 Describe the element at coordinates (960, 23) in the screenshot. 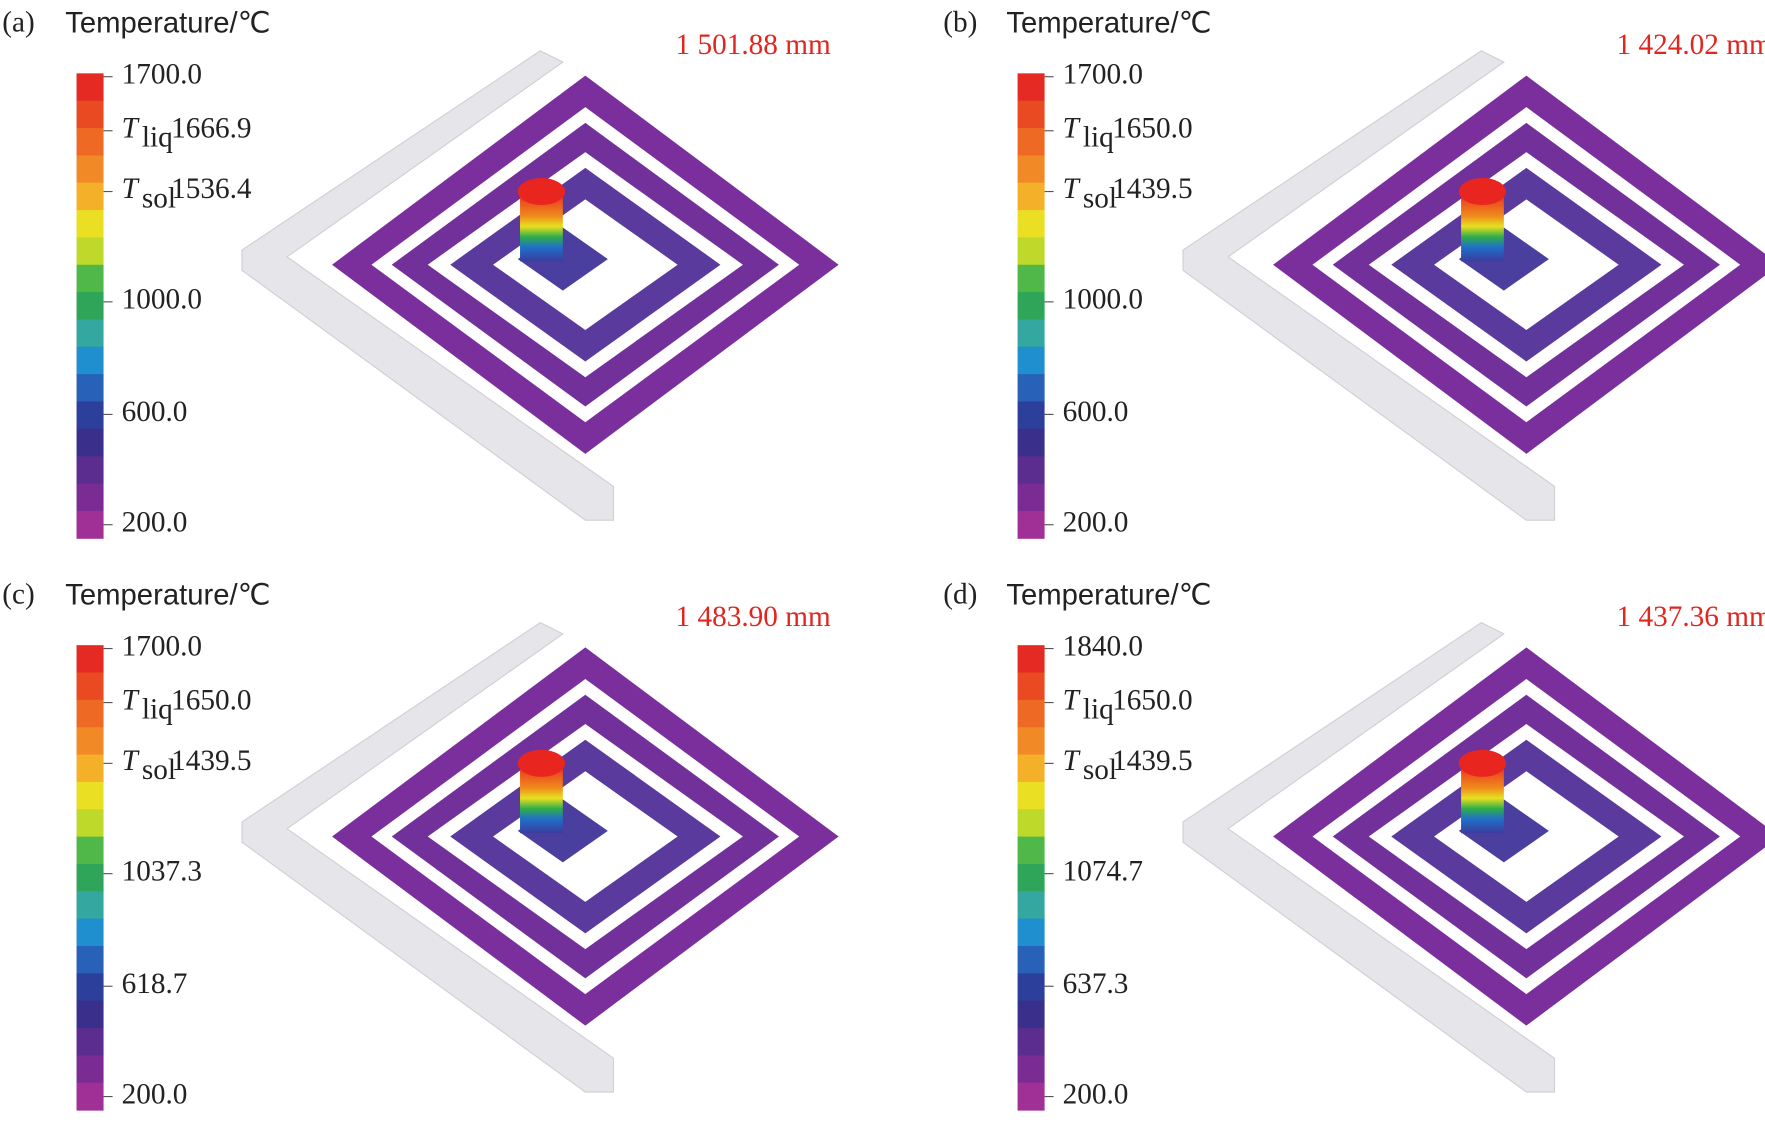

I see `panel-label: (b)` at that location.